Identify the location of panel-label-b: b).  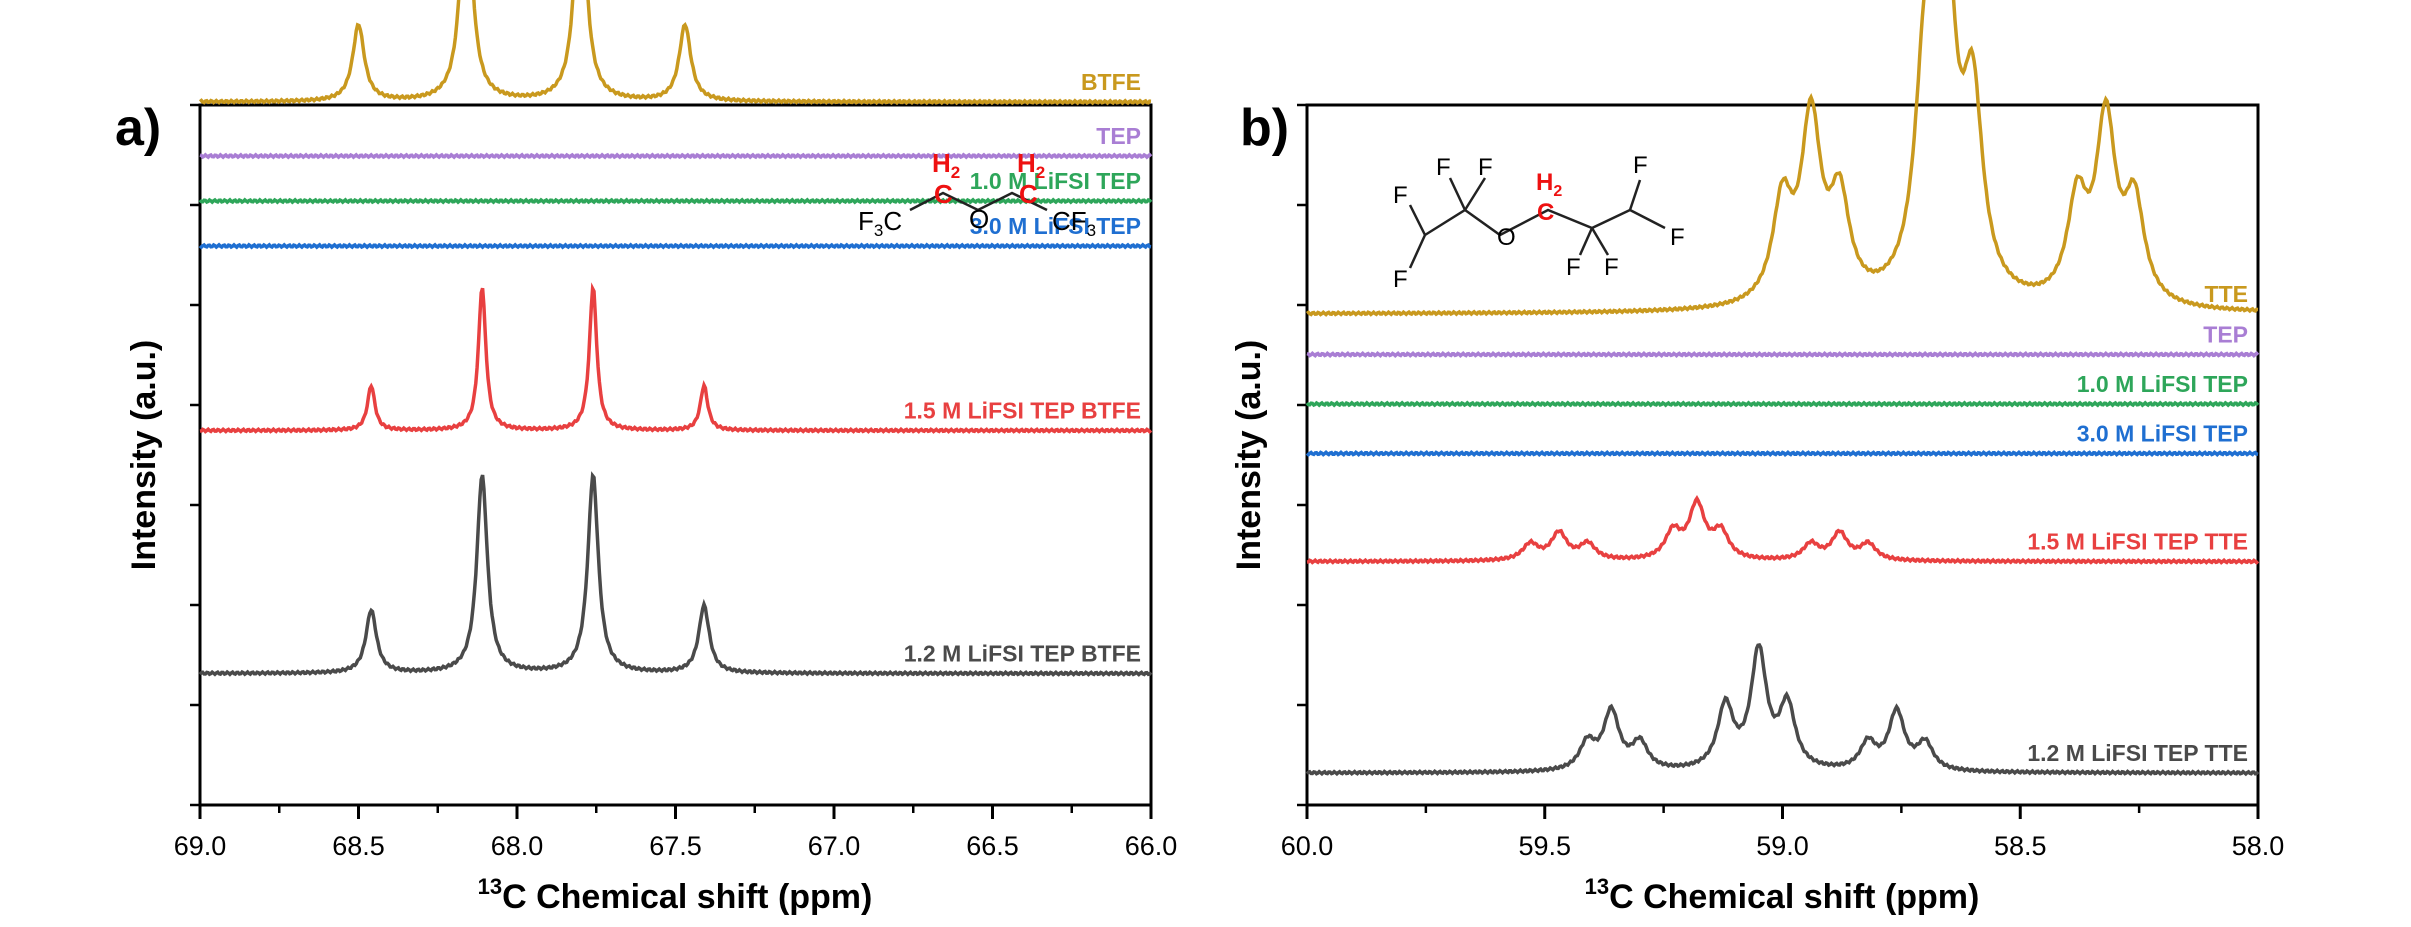
(1264, 128).